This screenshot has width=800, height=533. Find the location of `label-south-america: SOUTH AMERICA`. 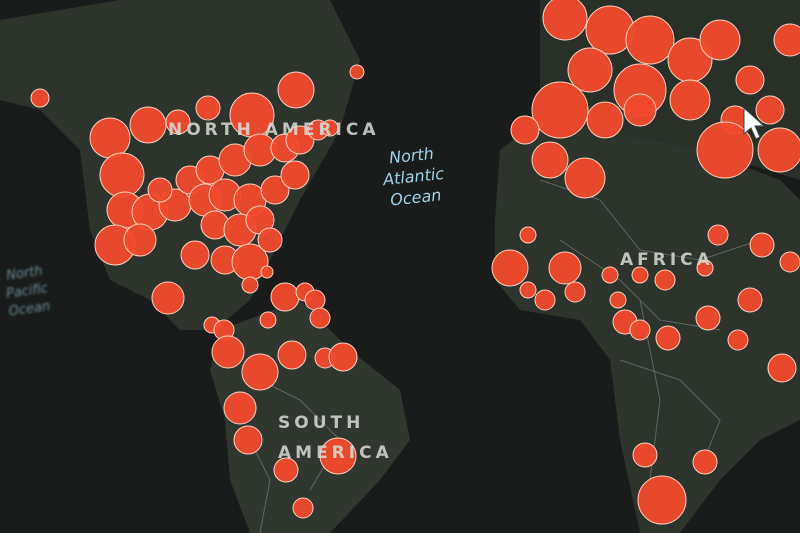

label-south-america: SOUTH AMERICA is located at coordinates (335, 438).